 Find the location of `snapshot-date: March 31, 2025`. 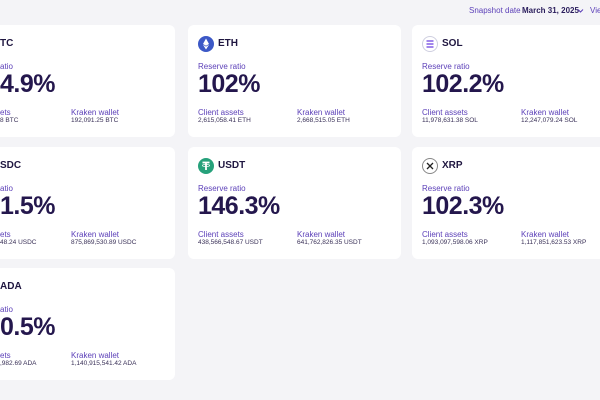

snapshot-date: March 31, 2025 is located at coordinates (550, 10).